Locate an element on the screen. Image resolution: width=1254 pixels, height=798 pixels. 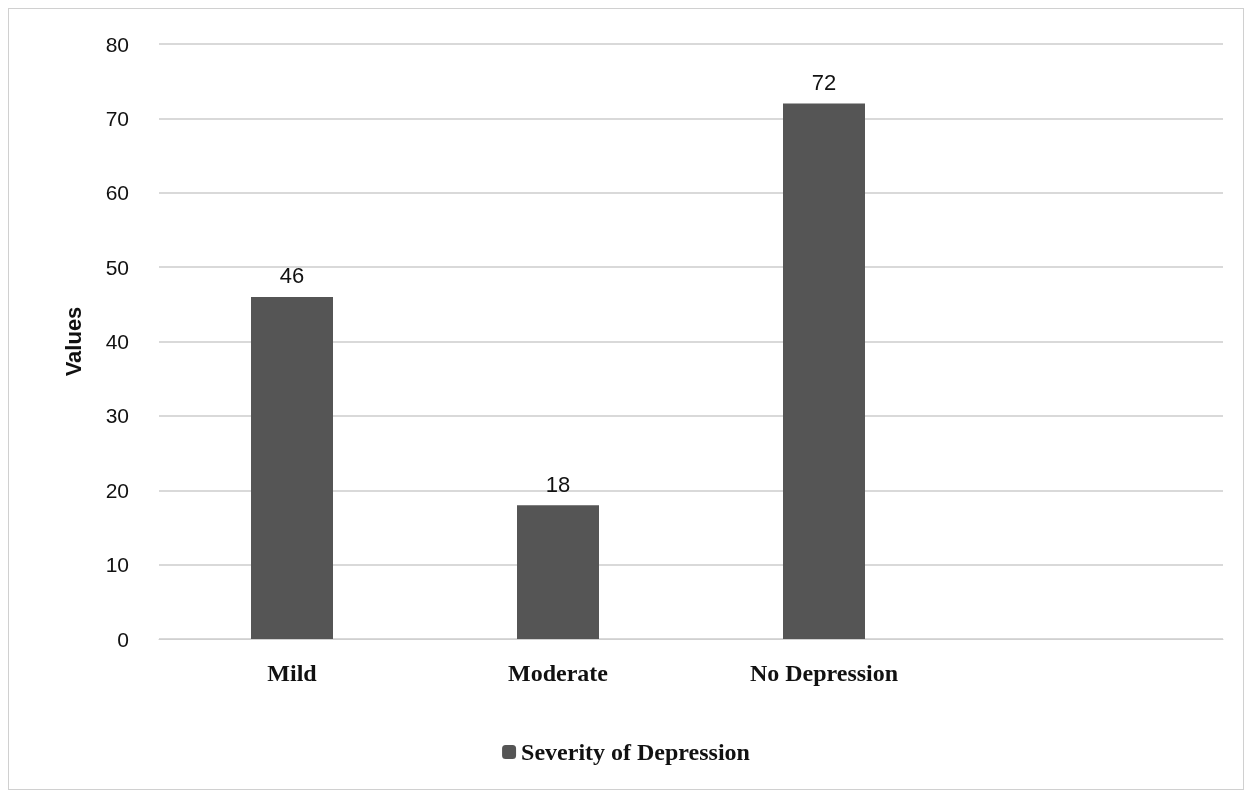
x-tick-label: No Depression is located at coordinates (824, 673).